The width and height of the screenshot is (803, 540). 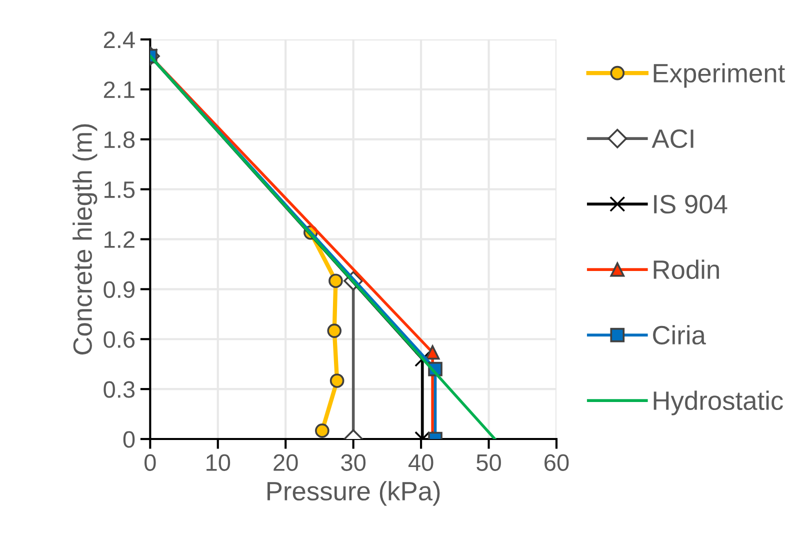 What do you see at coordinates (119, 89) in the screenshot?
I see `y-tick-label: 2.1` at bounding box center [119, 89].